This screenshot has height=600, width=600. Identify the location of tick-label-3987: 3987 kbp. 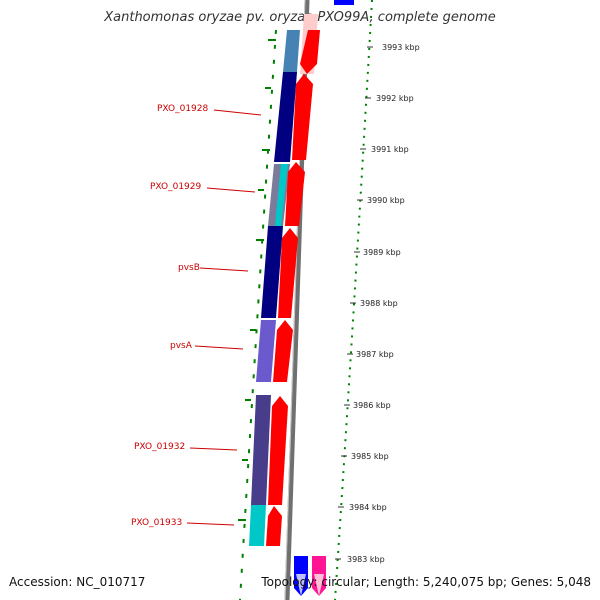
(375, 354).